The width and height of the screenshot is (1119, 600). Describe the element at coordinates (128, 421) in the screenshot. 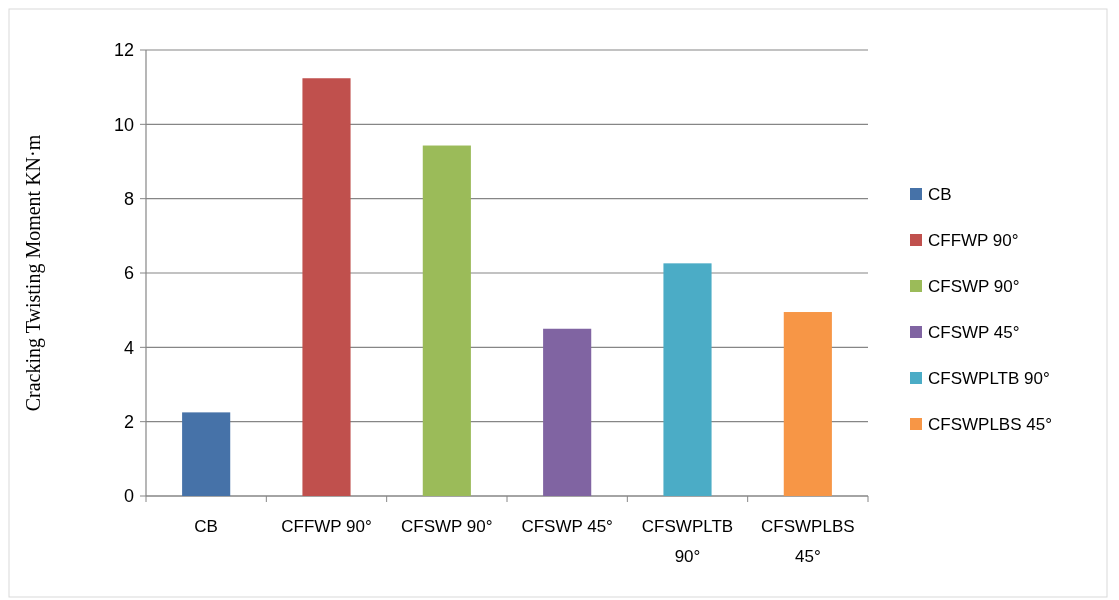

I see `y-tick-label: 2` at that location.